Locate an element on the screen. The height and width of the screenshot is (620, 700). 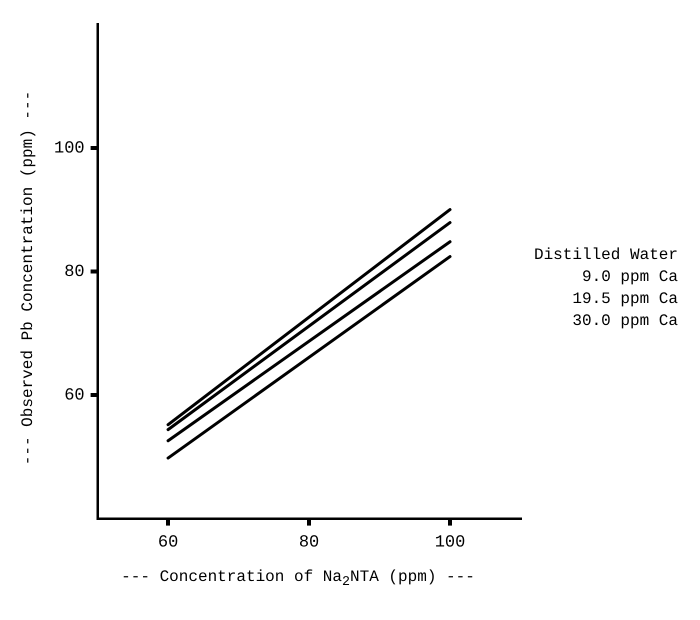
y-tick-label: 60 is located at coordinates (74, 396).